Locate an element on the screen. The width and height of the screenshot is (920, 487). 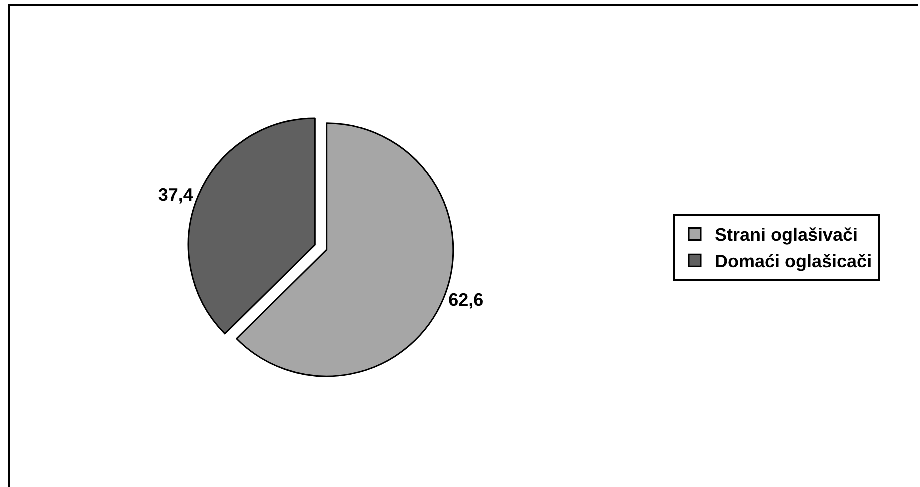
data-label: 62,6 is located at coordinates (466, 300).